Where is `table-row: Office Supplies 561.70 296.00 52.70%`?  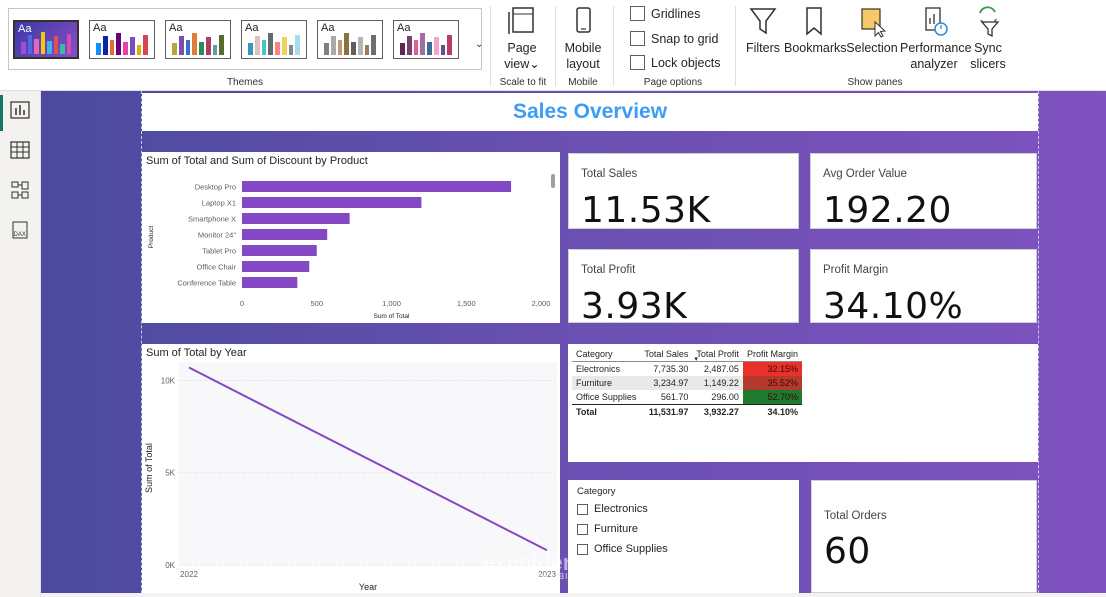
table-row: Office Supplies 561.70 296.00 52.70% is located at coordinates (687, 397).